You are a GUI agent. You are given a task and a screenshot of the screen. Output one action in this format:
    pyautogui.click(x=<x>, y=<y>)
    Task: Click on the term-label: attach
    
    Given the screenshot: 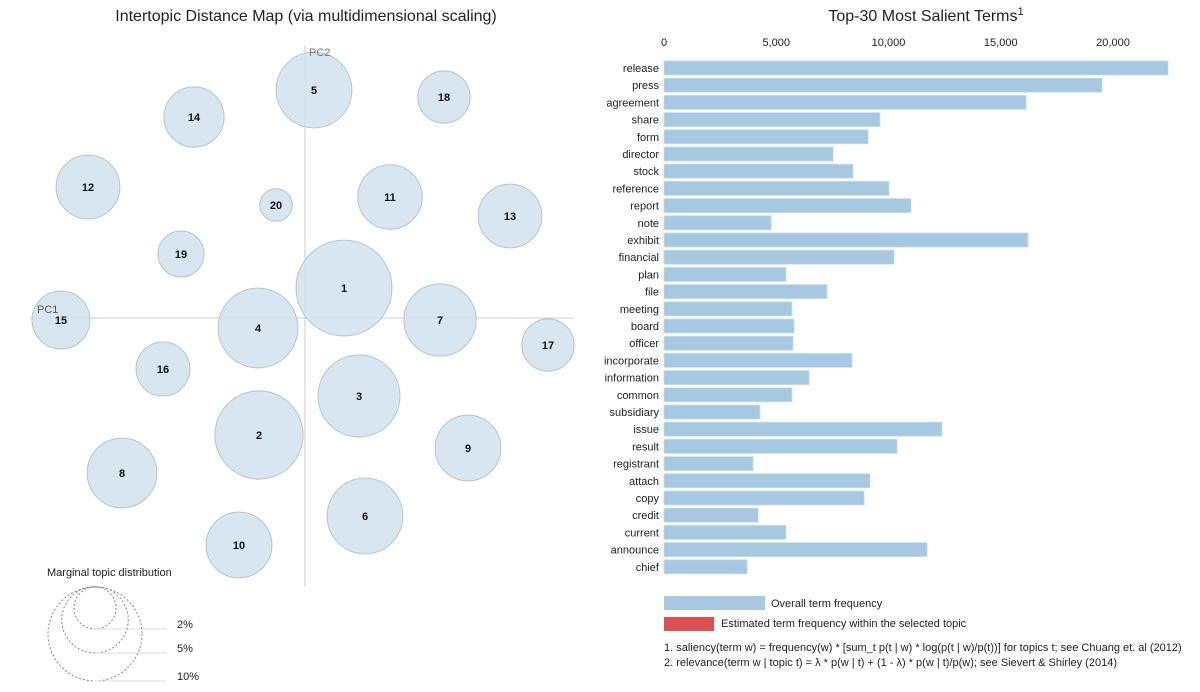 What is the action you would take?
    pyautogui.click(x=644, y=482)
    